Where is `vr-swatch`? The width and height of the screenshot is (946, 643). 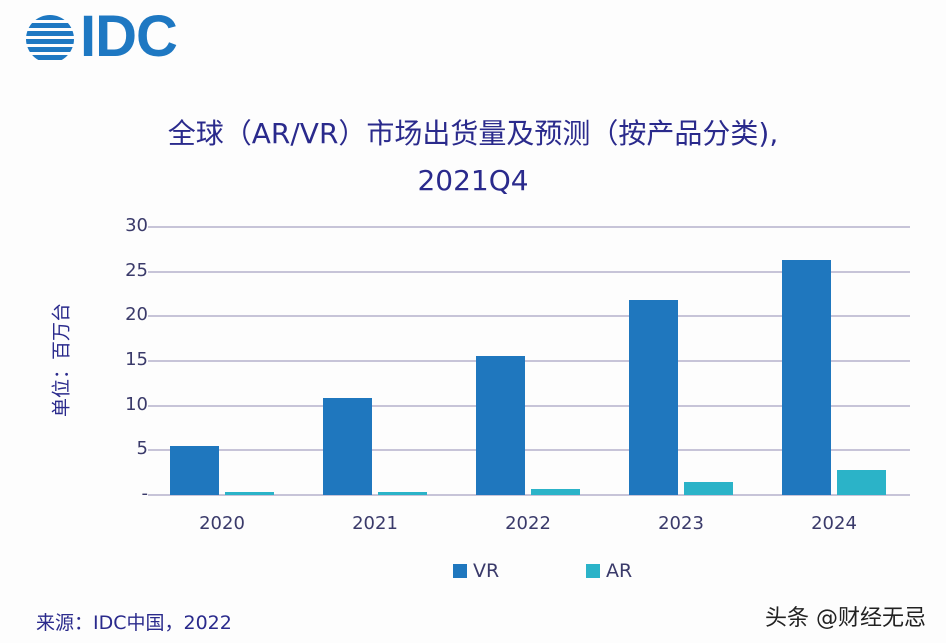 vr-swatch is located at coordinates (460, 571).